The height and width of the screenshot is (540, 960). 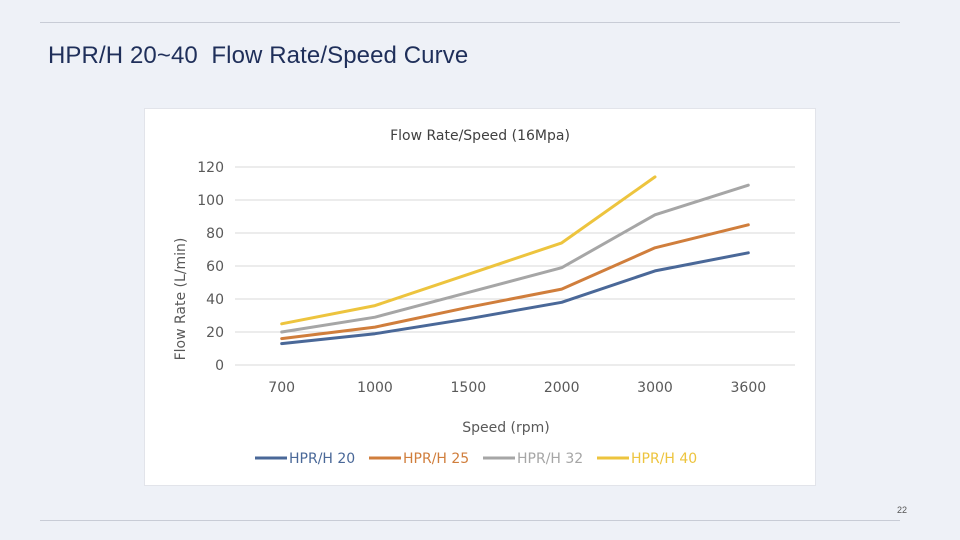 What do you see at coordinates (749, 388) in the screenshot?
I see `x-tick-label: 3600` at bounding box center [749, 388].